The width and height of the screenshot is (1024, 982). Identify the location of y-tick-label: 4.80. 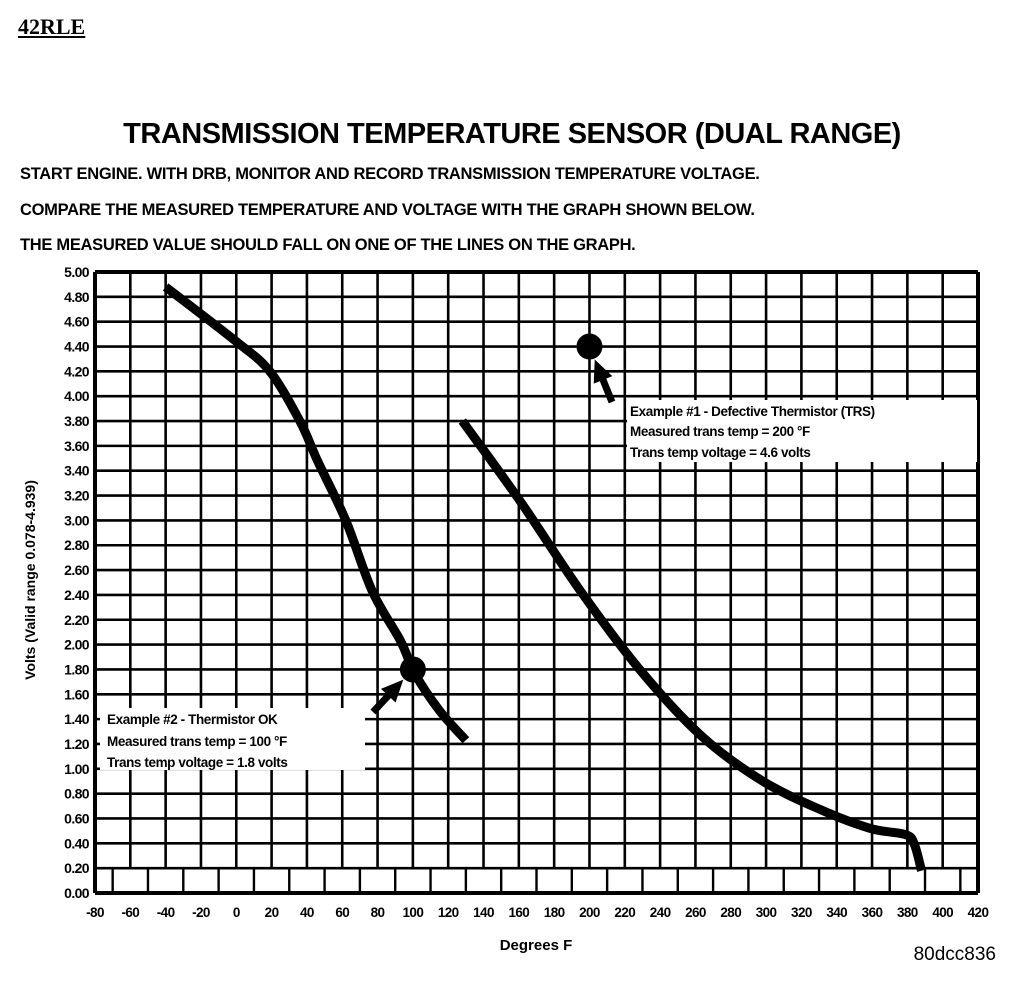
(77, 297).